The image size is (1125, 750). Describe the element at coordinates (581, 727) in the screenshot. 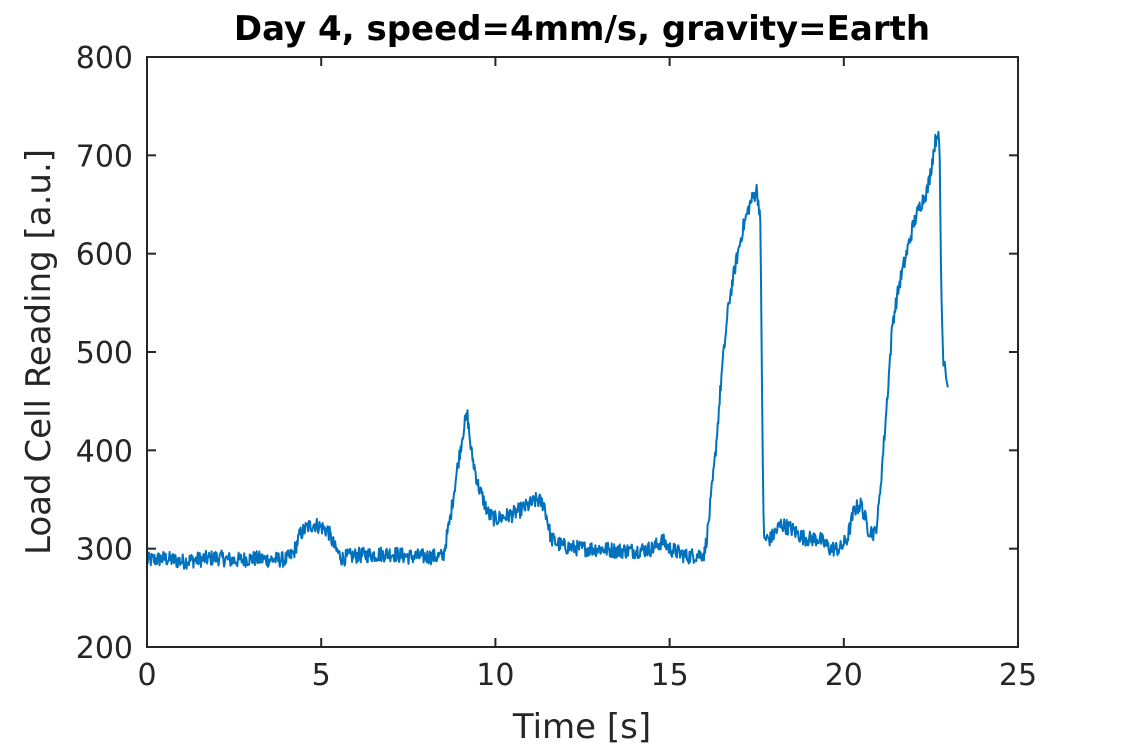

I see `x-axis-label: Time [s]` at that location.